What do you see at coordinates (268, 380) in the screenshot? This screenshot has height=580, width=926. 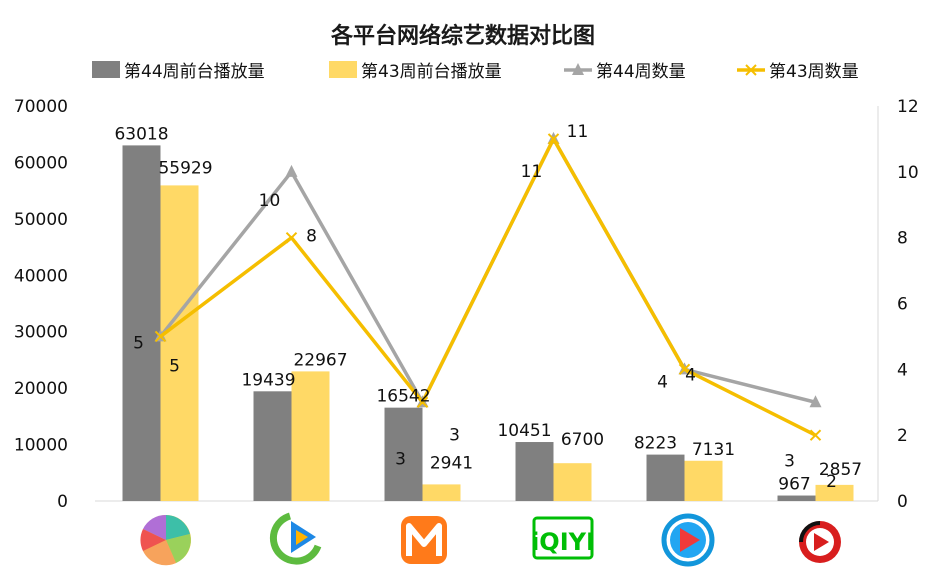 I see `bar-value-label-series-1: 19439` at bounding box center [268, 380].